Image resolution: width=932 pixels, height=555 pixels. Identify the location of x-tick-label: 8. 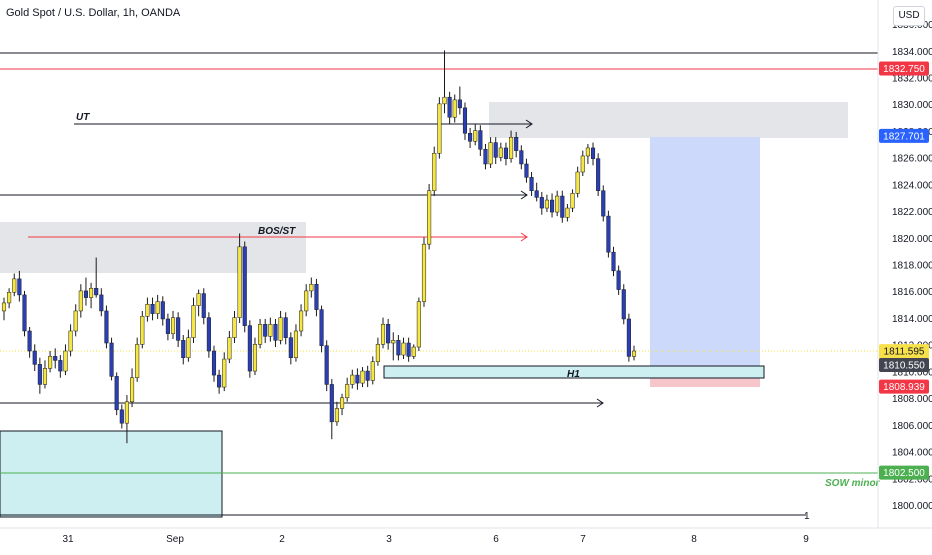
(694, 539).